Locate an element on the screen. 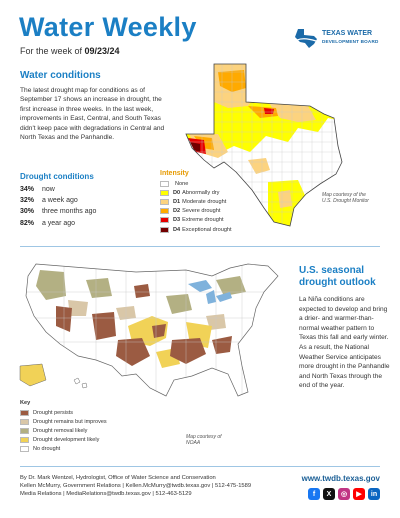  legend-item: Drought development likely is located at coordinates (63, 440).